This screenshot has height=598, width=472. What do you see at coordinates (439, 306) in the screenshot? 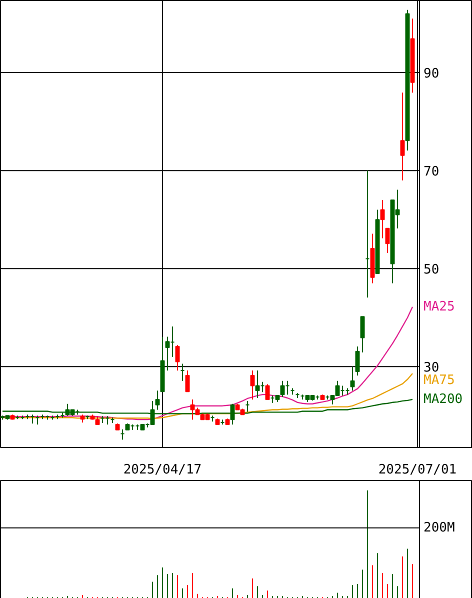
I see `series-label: MA25` at bounding box center [439, 306].